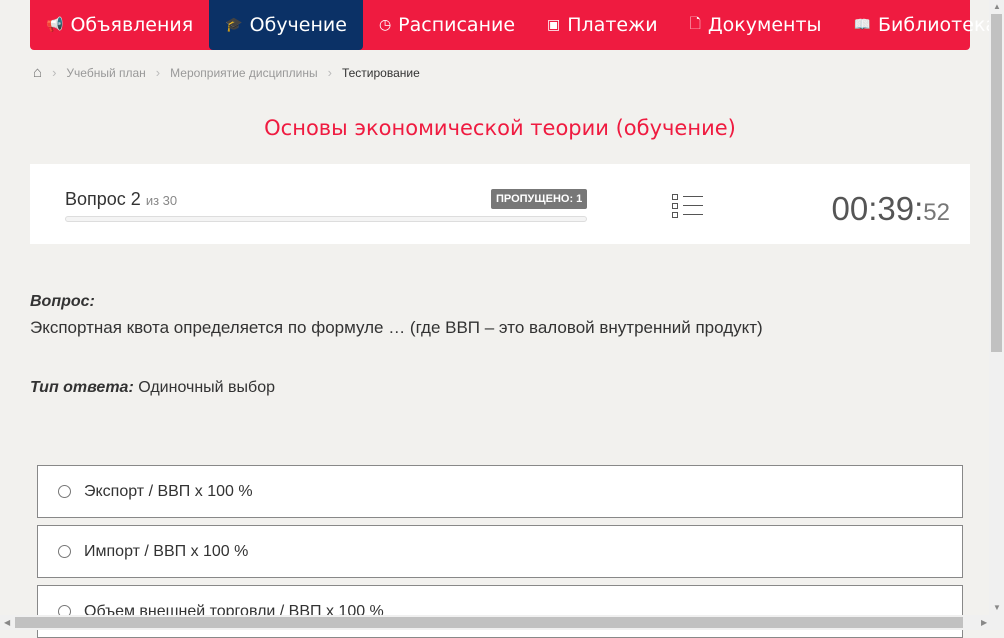 Image resolution: width=1004 pixels, height=638 pixels. I want to click on nav-item-3: ▣ Платежи, so click(602, 25).